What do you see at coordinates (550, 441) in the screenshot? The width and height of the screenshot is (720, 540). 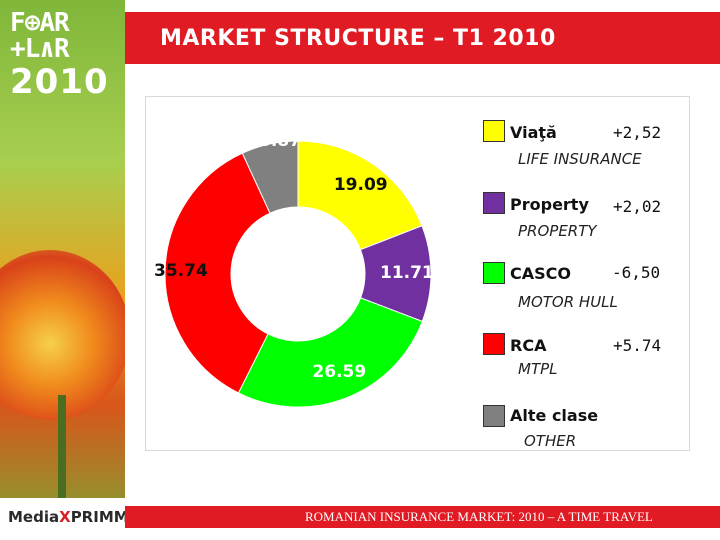 I see `legend-label-en: OTHER` at bounding box center [550, 441].